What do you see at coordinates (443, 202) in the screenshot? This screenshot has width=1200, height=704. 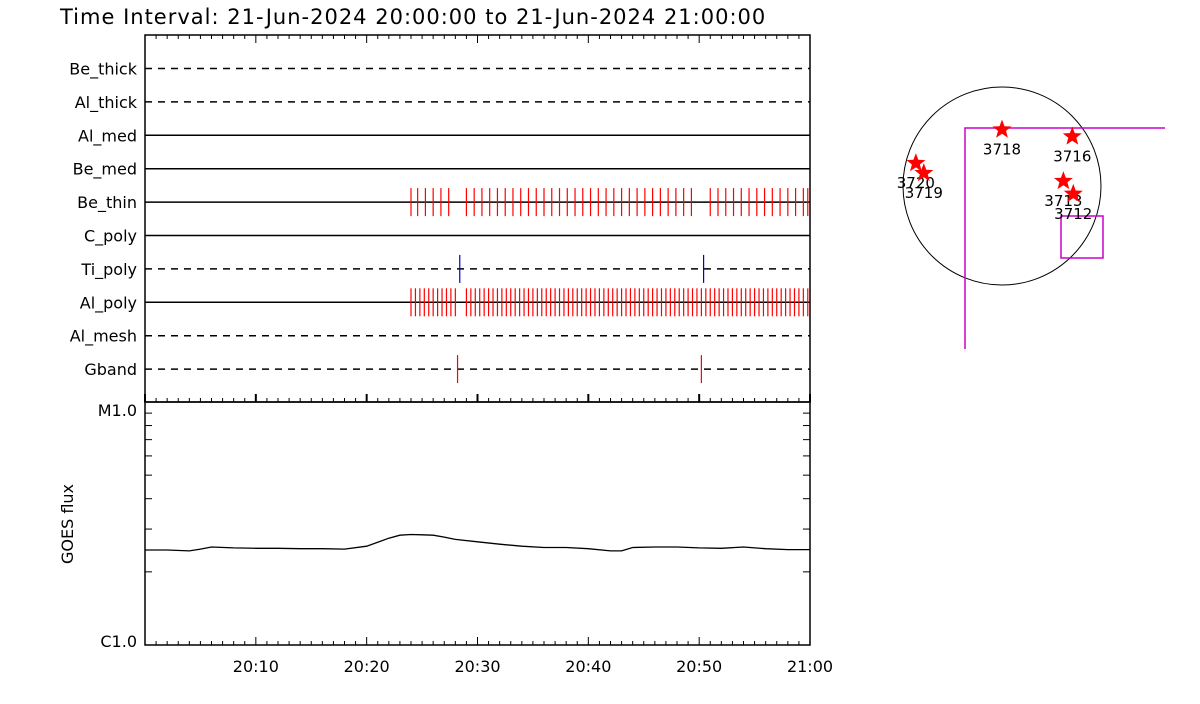 I see `channel-be-thin: Be_thin` at bounding box center [443, 202].